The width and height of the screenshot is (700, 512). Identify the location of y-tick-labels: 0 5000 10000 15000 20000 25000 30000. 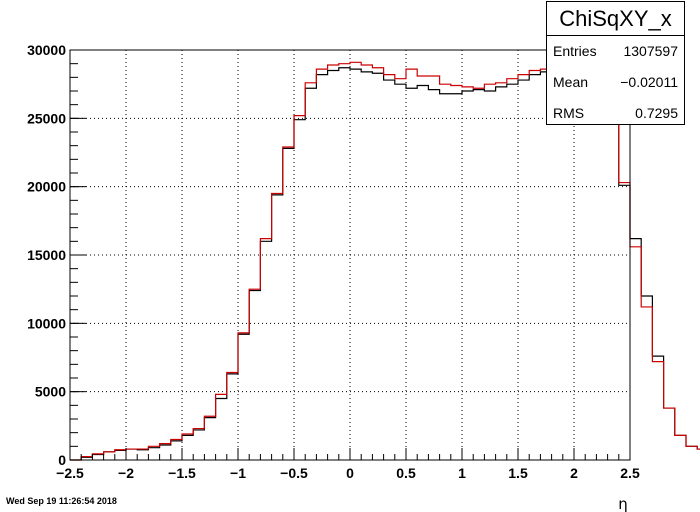
(46, 255).